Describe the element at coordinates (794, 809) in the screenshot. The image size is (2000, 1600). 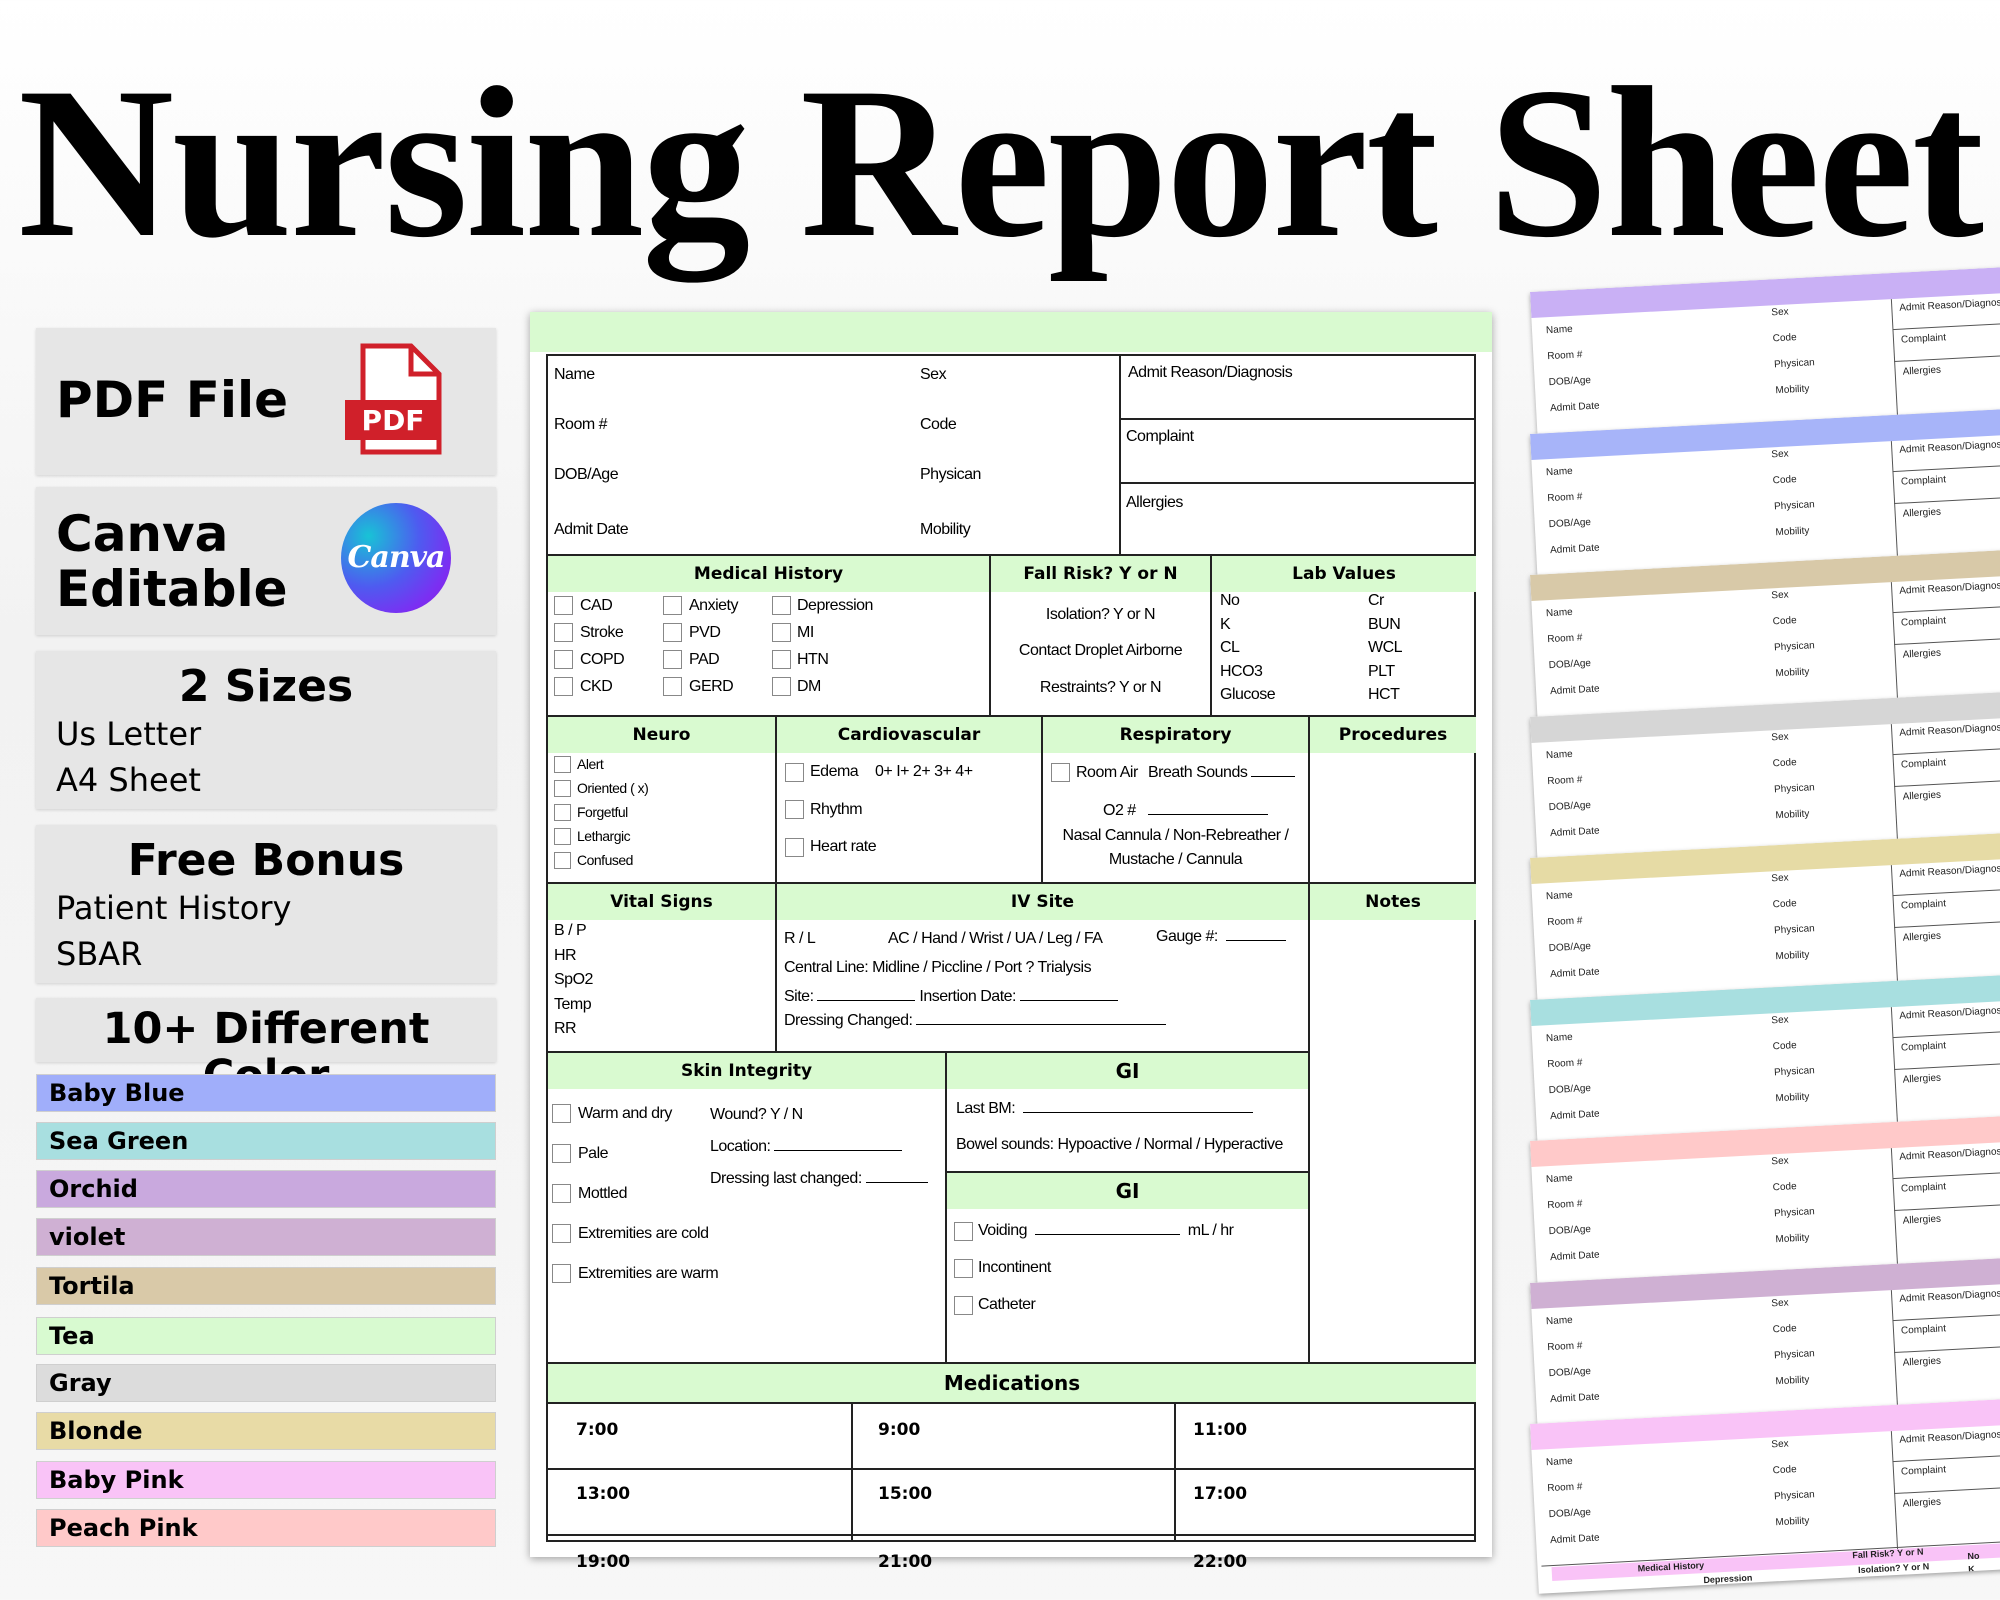
I see `rhythm-checkbox` at that location.